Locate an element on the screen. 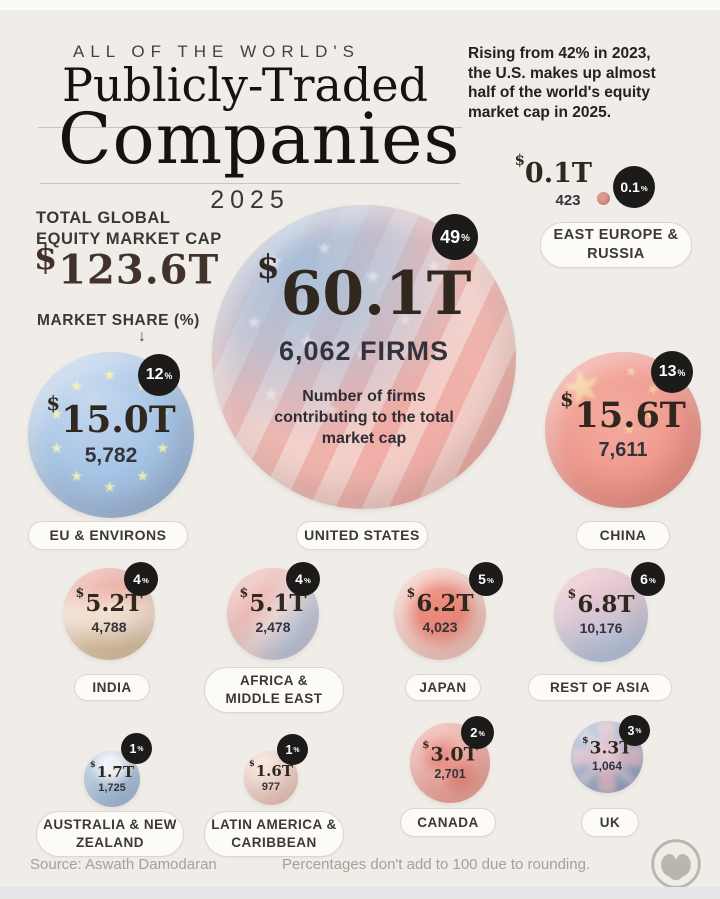 The image size is (720, 899). china-flag-star-icon is located at coordinates (631, 370).